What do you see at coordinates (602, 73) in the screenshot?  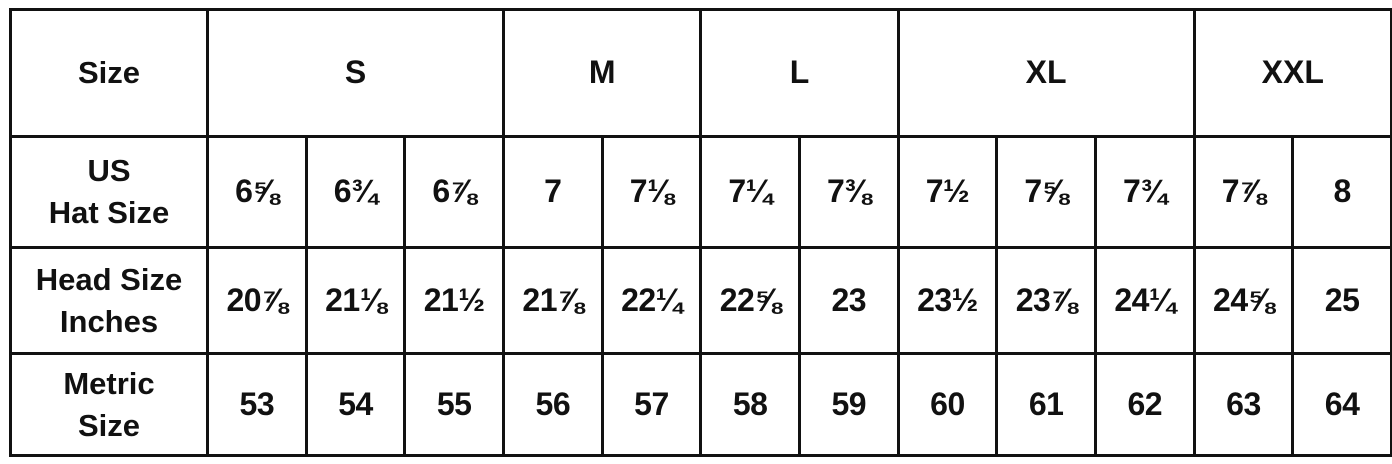 I see `size-group-m: M` at bounding box center [602, 73].